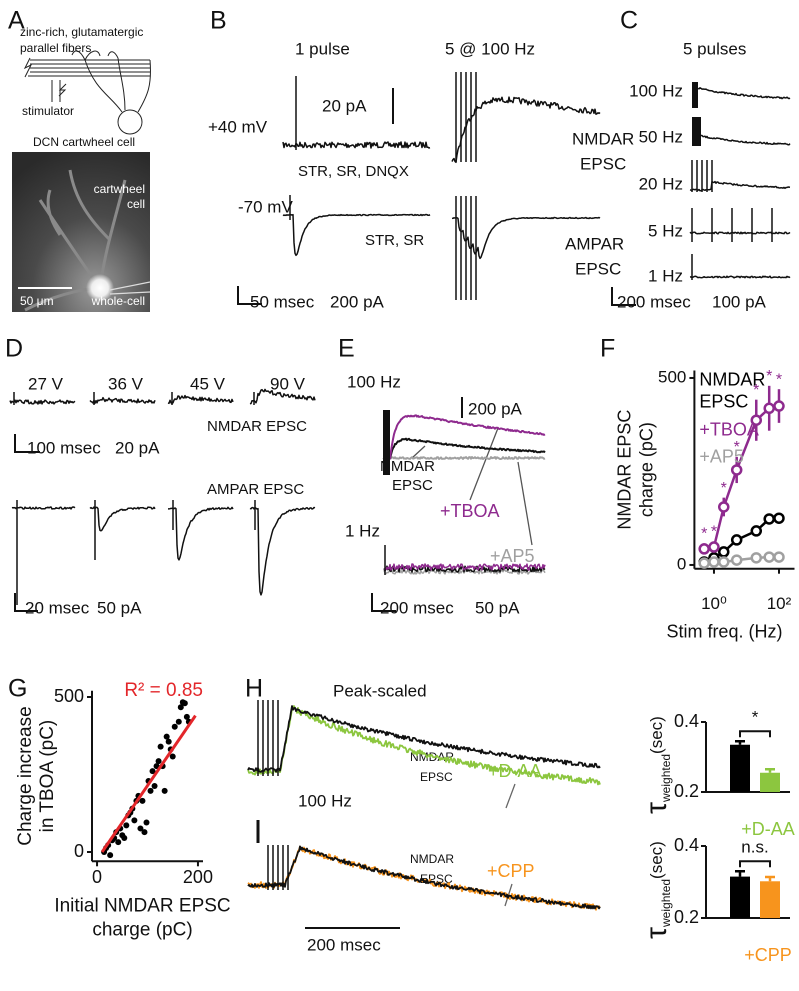 The height and width of the screenshot is (991, 799). What do you see at coordinates (48, 111) in the screenshot?
I see `schematic-label: stimulator` at bounding box center [48, 111].